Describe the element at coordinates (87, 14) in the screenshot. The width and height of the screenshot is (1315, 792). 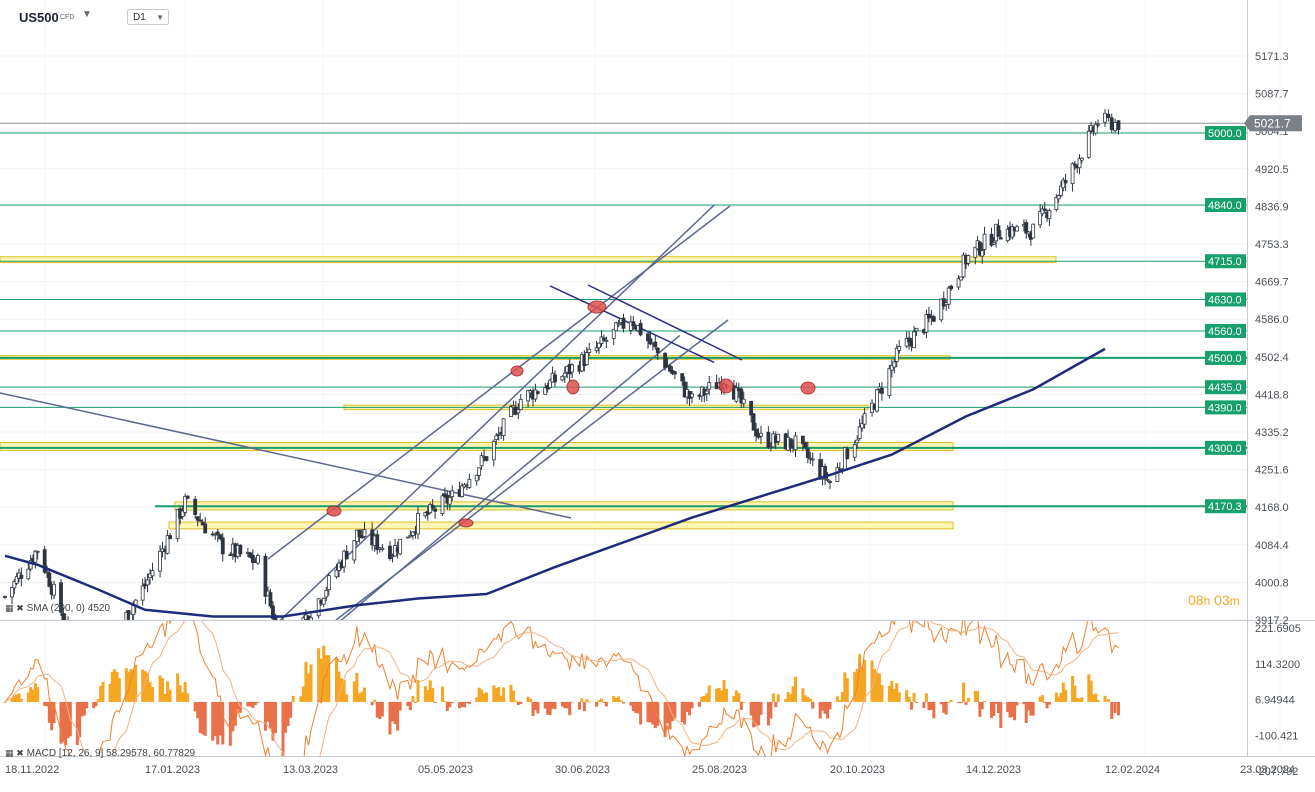
I see `chevron-down-icon: ▼` at that location.